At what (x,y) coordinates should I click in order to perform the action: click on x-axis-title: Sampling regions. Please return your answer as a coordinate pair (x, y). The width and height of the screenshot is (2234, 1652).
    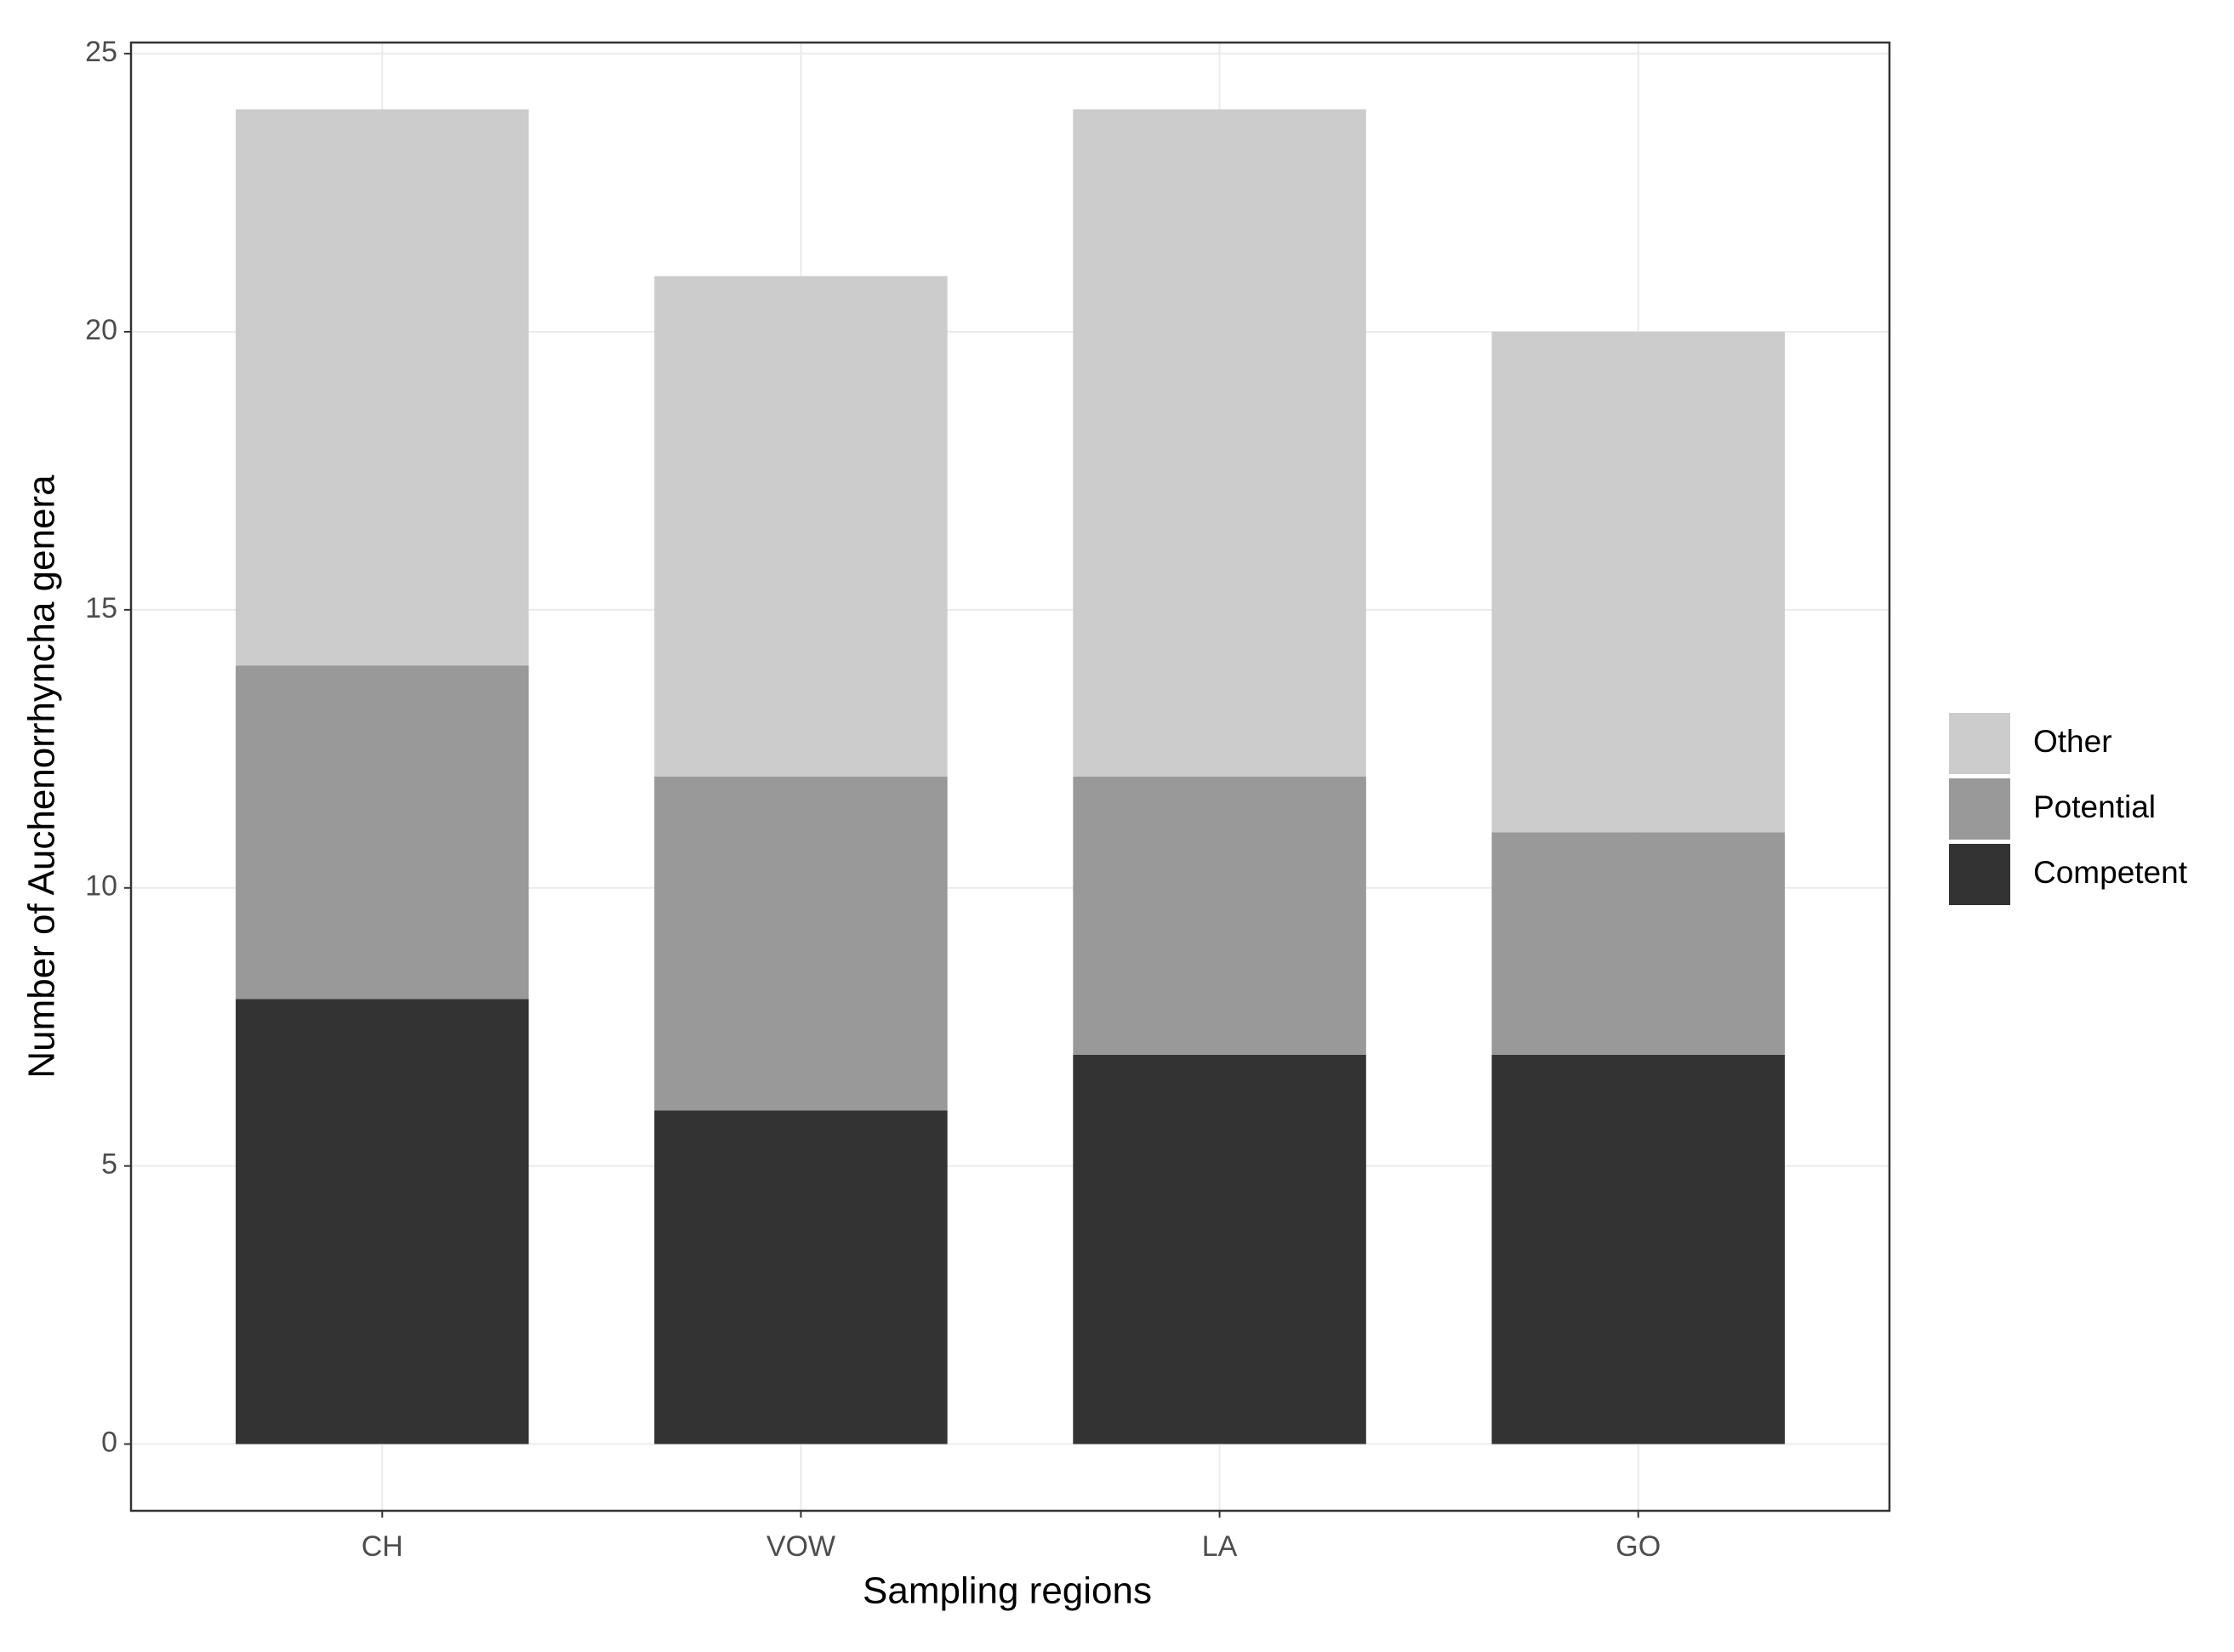
    Looking at the image, I should click on (1007, 1591).